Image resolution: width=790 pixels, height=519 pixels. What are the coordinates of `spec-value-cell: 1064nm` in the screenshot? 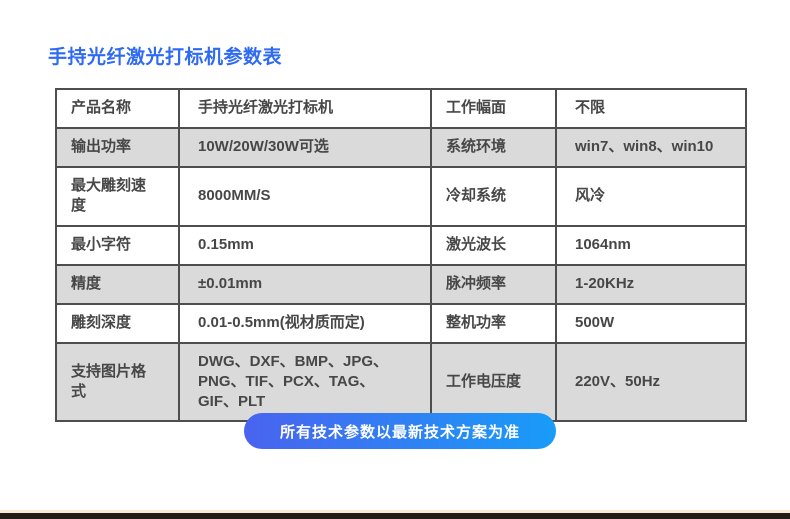 It's located at (651, 245).